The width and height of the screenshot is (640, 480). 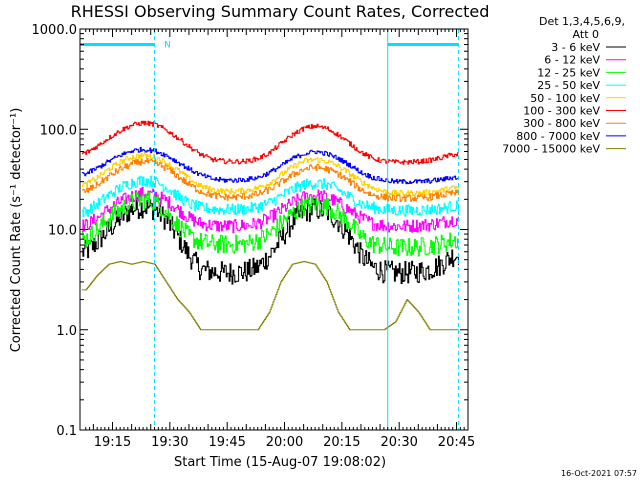 What do you see at coordinates (270, 165) in the screenshot?
I see `series-line-800-7000keV` at bounding box center [270, 165].